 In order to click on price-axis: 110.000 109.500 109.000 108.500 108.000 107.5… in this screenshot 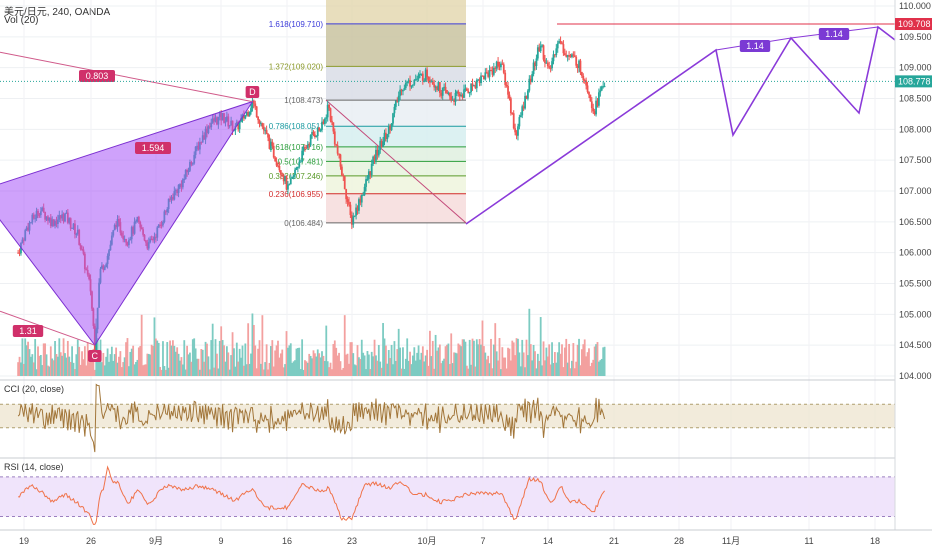, I will do `click(913, 275)`.